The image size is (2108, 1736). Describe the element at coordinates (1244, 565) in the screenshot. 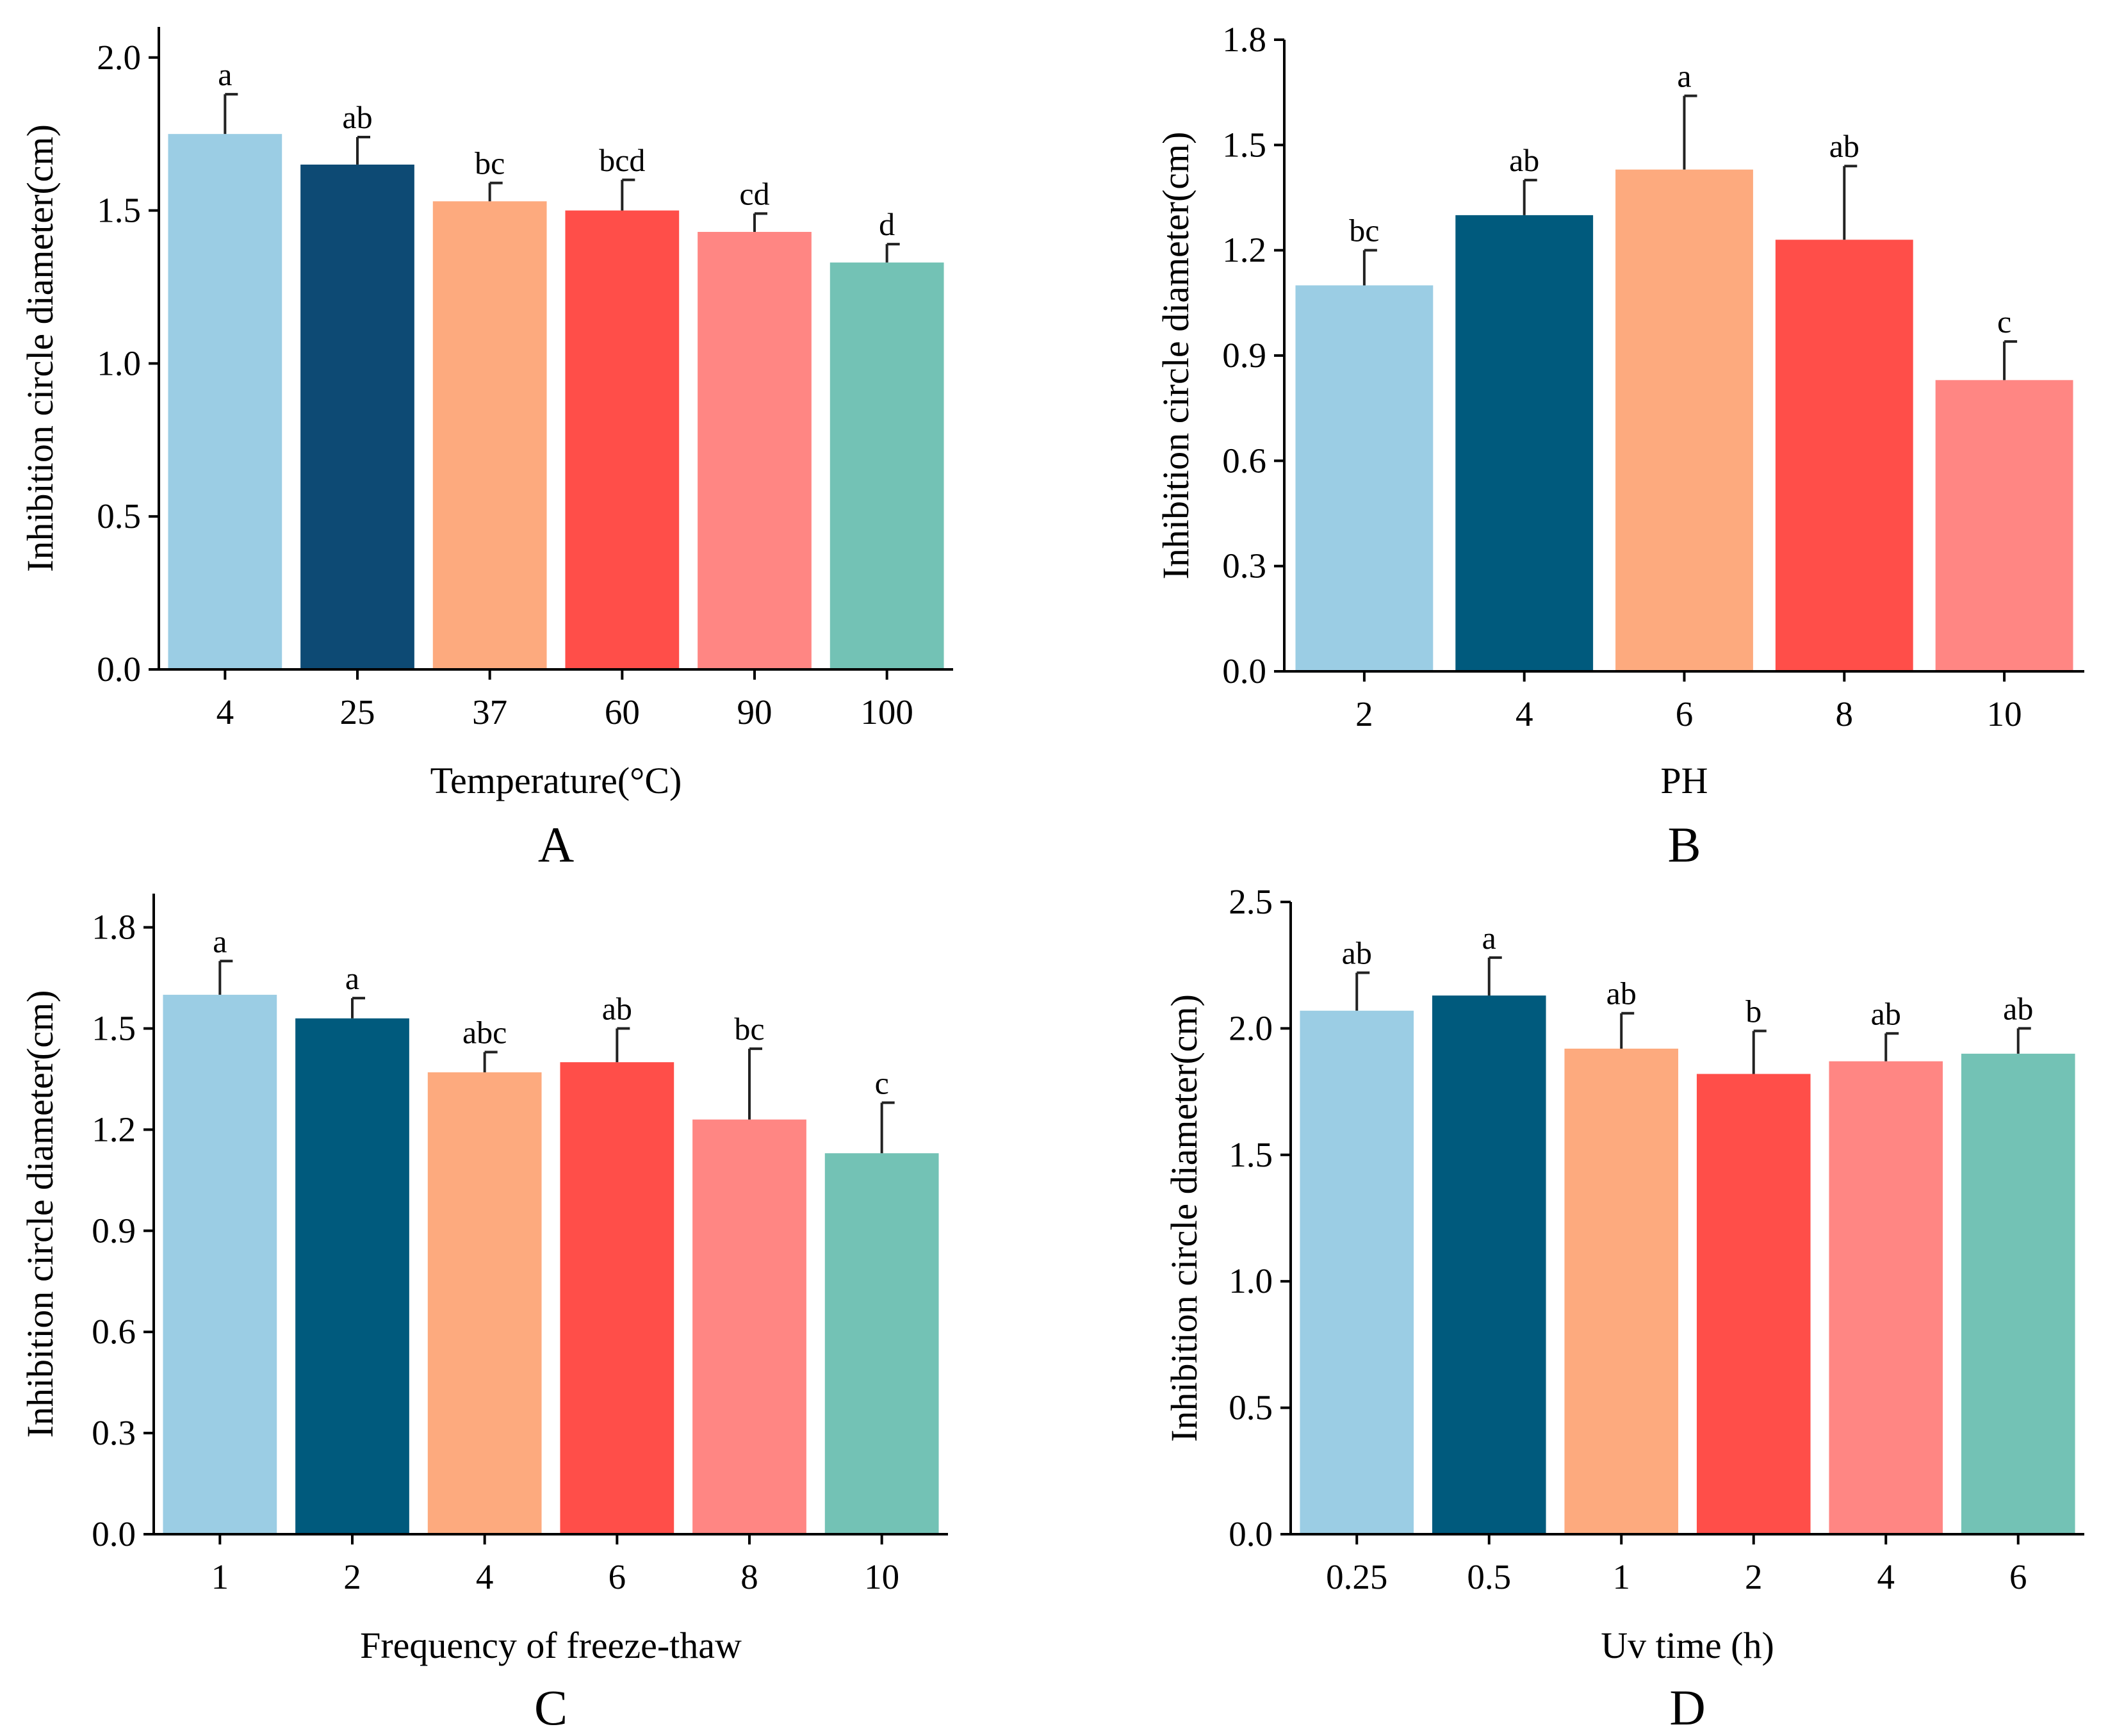

I see `ph-y-tick-label: 0.3` at that location.